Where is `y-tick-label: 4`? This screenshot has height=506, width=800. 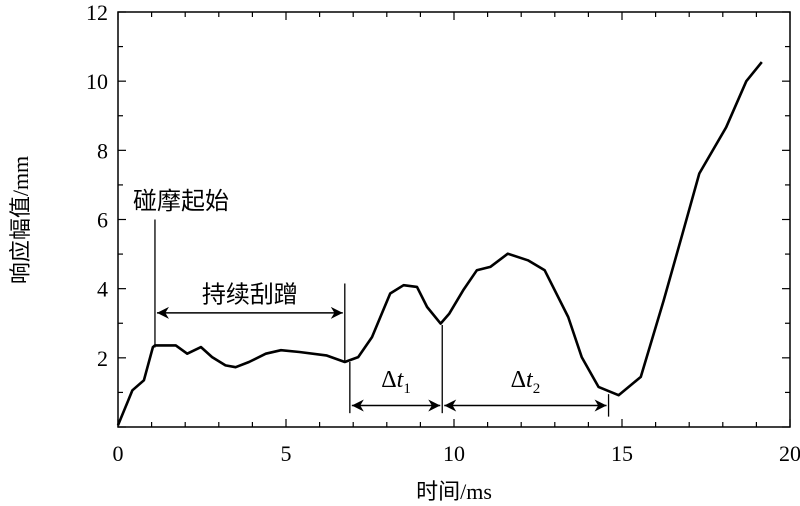
y-tick-label: 4 is located at coordinates (102, 289).